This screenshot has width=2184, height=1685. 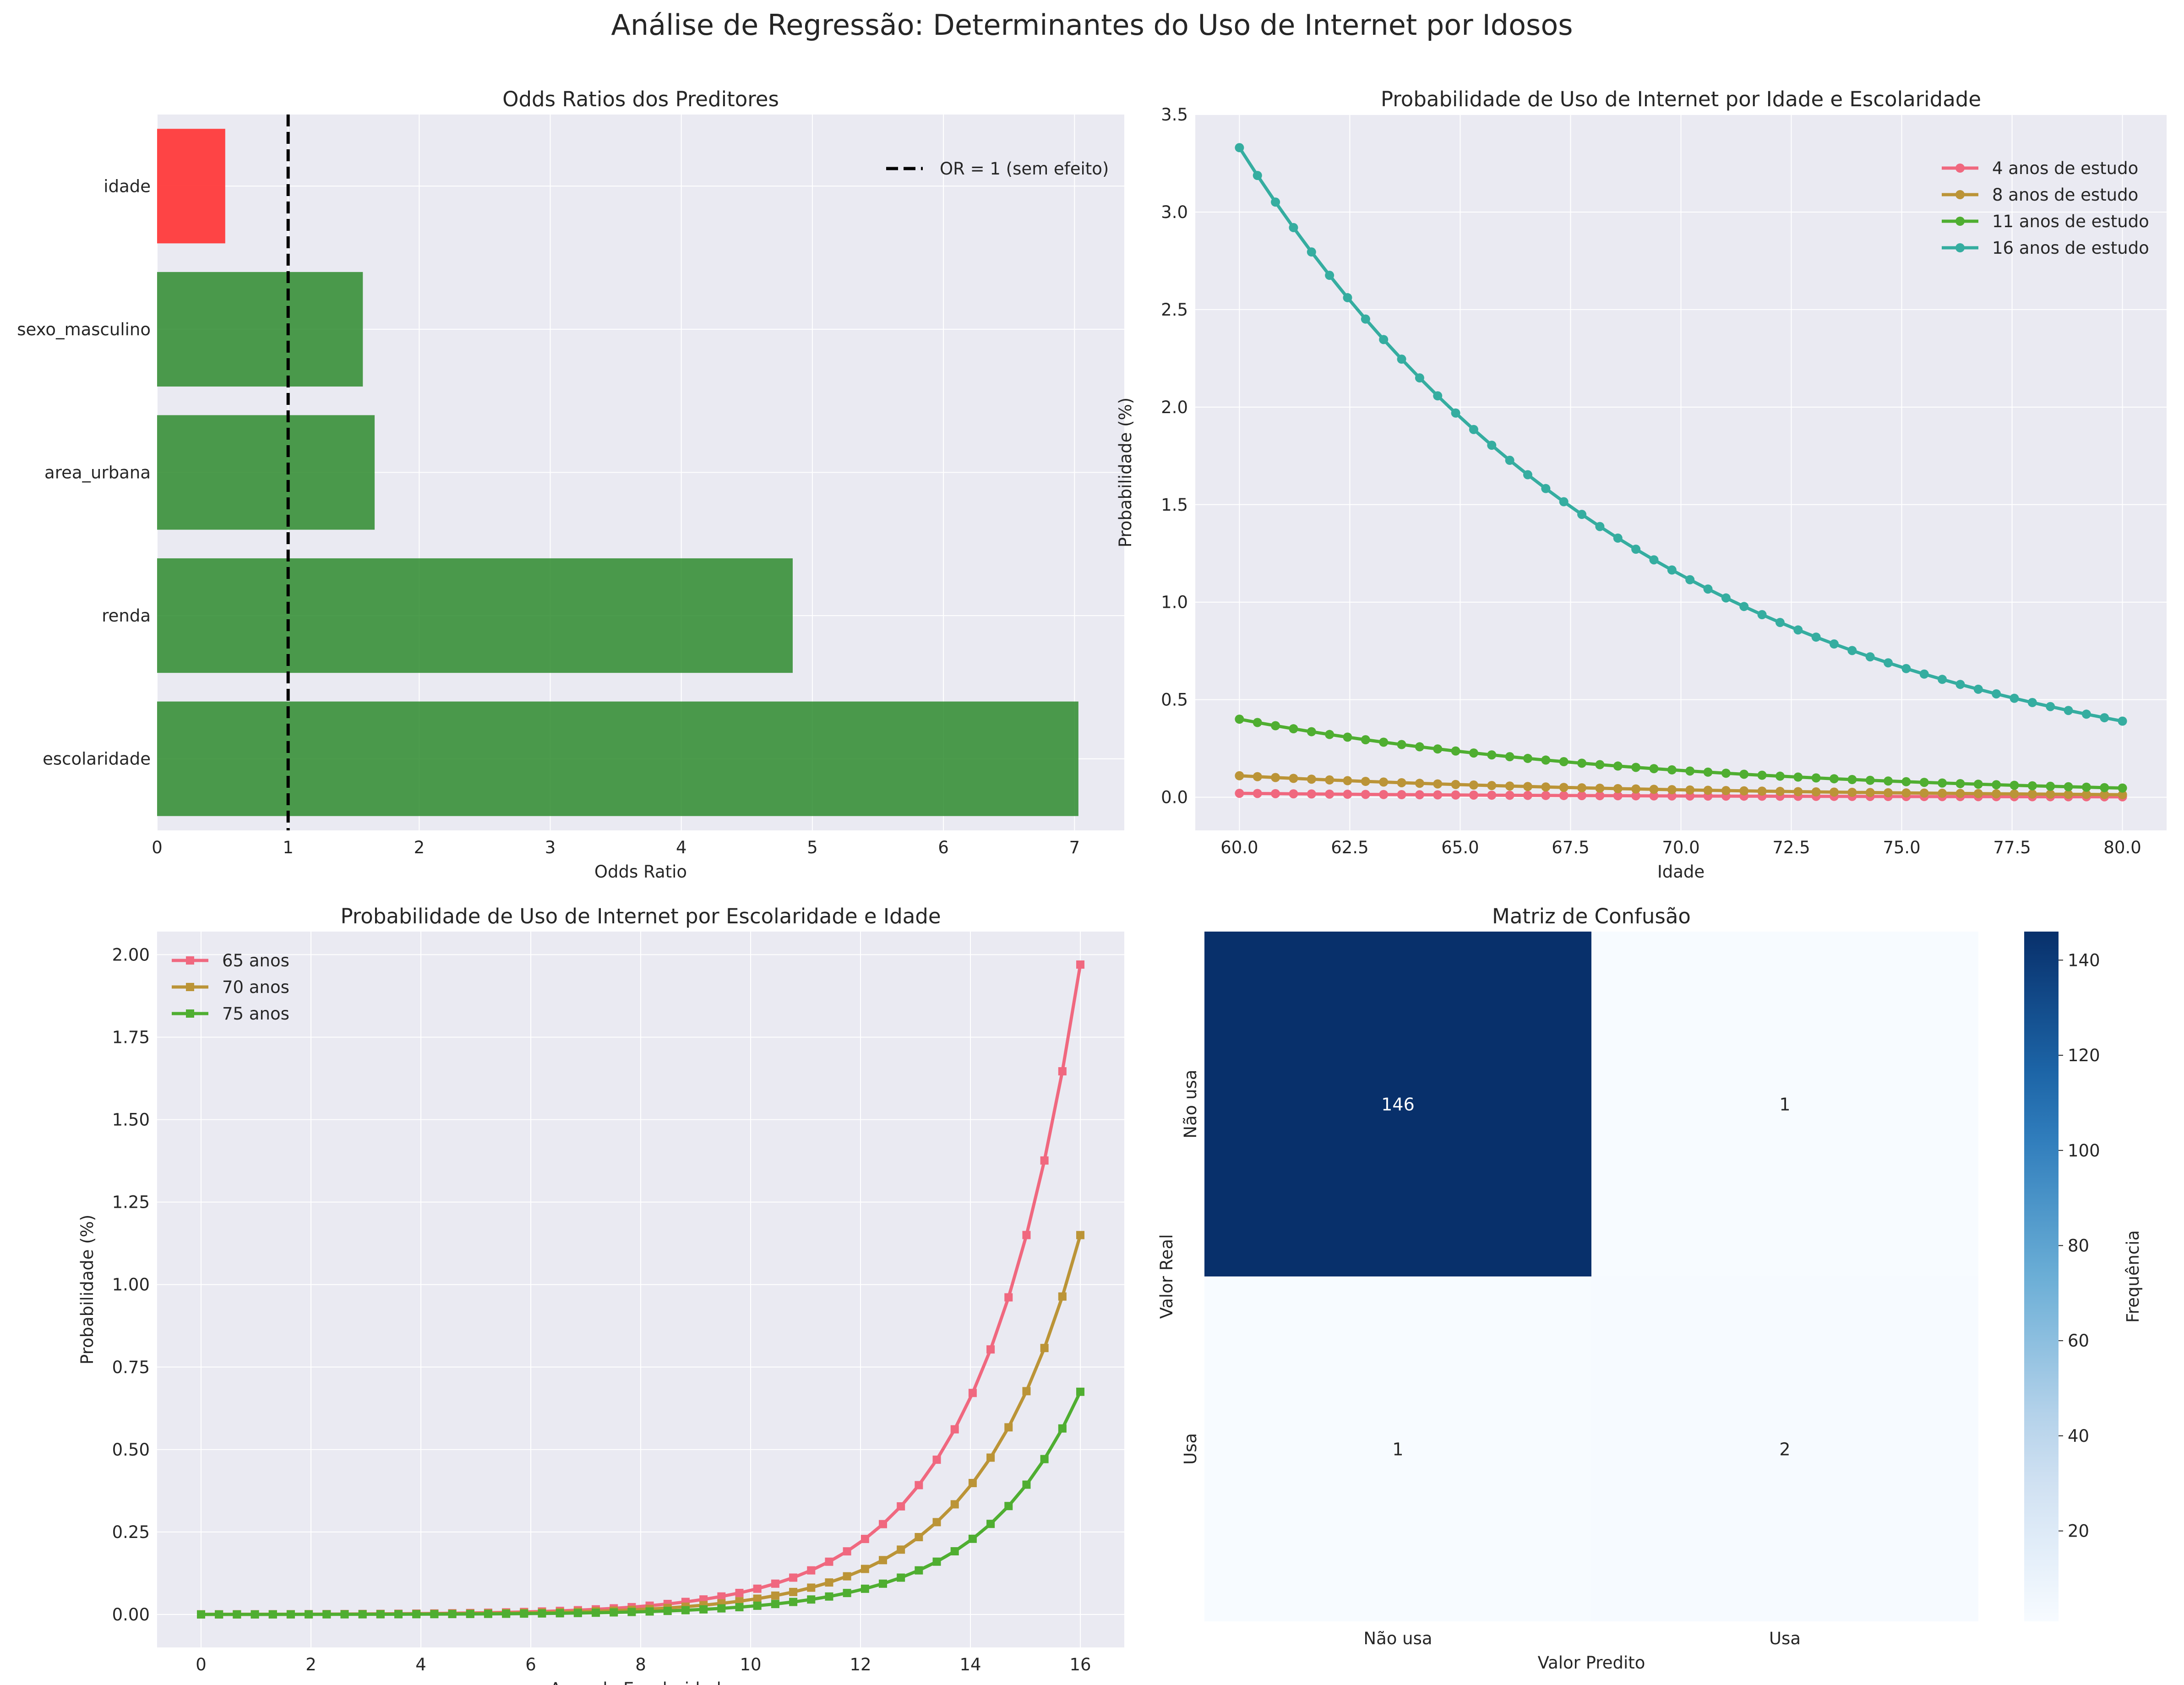 What do you see at coordinates (1791, 847) in the screenshot?
I see `x-tick-label: 72.5` at bounding box center [1791, 847].